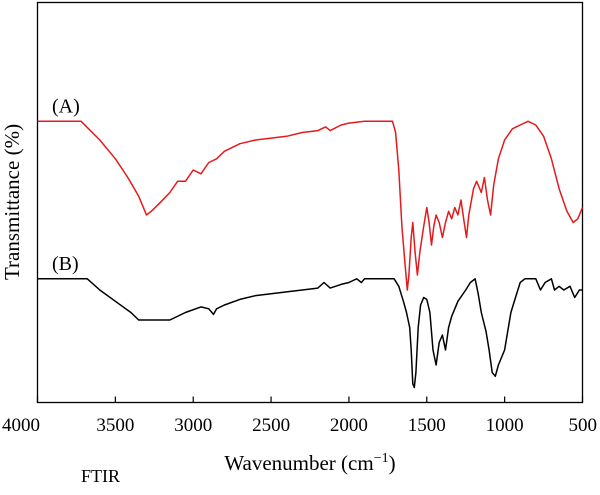 The width and height of the screenshot is (600, 495). What do you see at coordinates (381, 458) in the screenshot?
I see `x-axis-title-exponent: −1` at bounding box center [381, 458].